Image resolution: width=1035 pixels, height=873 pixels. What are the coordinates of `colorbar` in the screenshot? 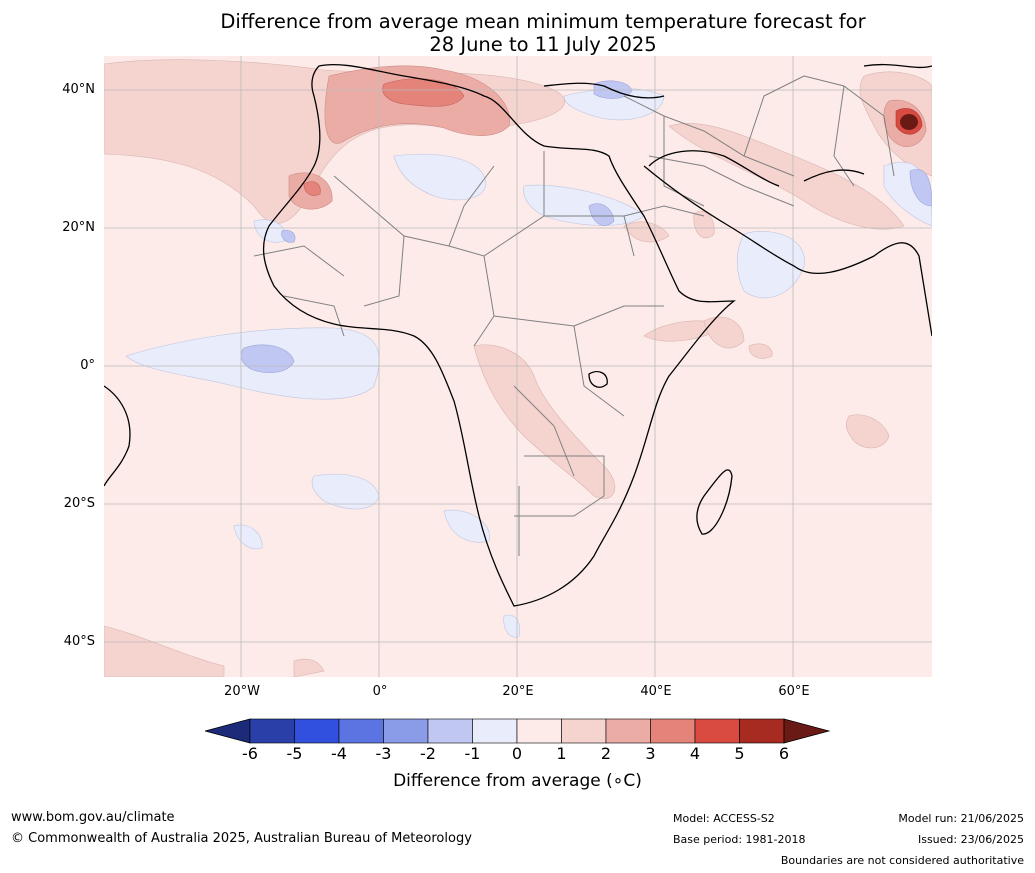 It's located at (517, 731).